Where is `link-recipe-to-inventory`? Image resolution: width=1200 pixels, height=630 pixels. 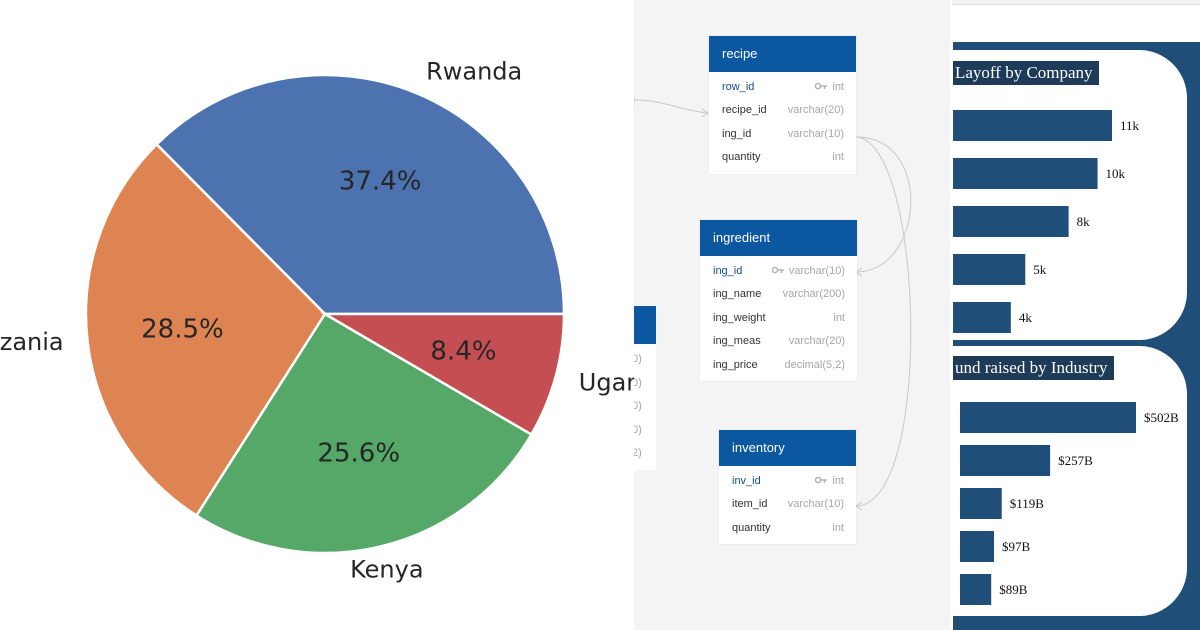
link-recipe-to-inventory is located at coordinates (883, 321).